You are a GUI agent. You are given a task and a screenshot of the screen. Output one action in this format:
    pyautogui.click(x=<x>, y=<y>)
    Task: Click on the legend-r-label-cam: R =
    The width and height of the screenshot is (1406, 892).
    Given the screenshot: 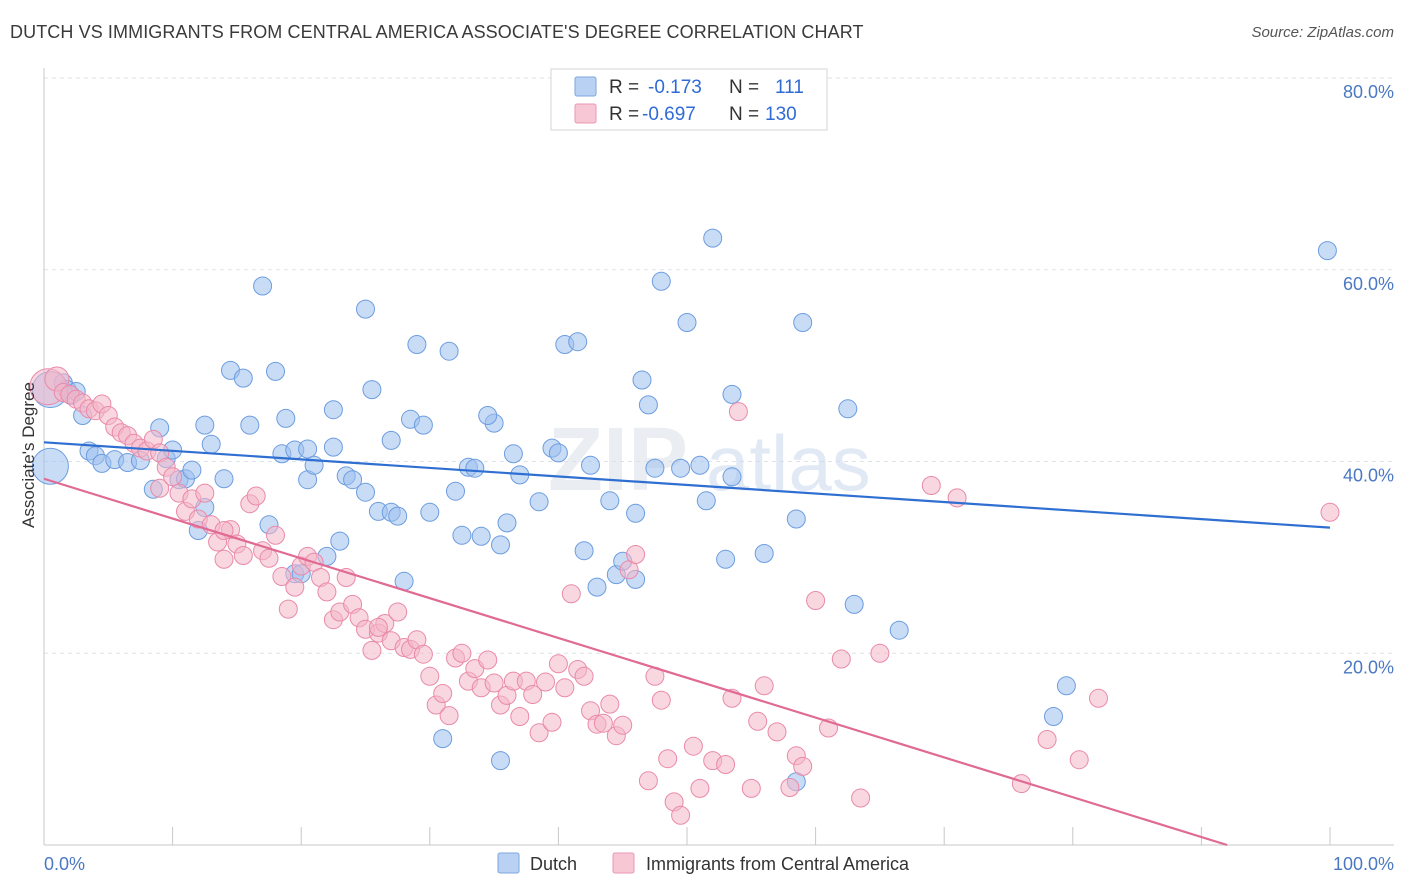 What is the action you would take?
    pyautogui.click(x=624, y=114)
    